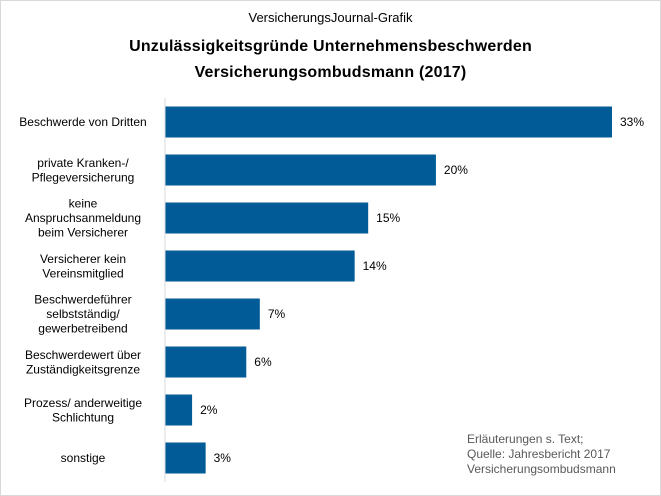 The width and height of the screenshot is (661, 496). I want to click on note-line: Quelle: Jahresbericht 2017, so click(539, 454).